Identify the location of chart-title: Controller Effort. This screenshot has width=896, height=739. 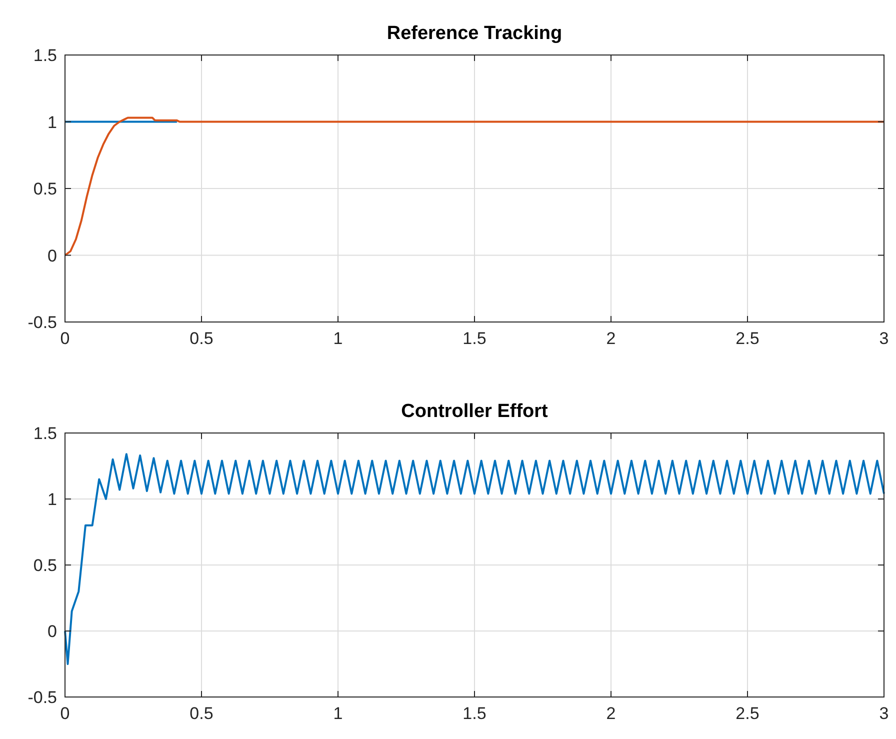
(475, 411).